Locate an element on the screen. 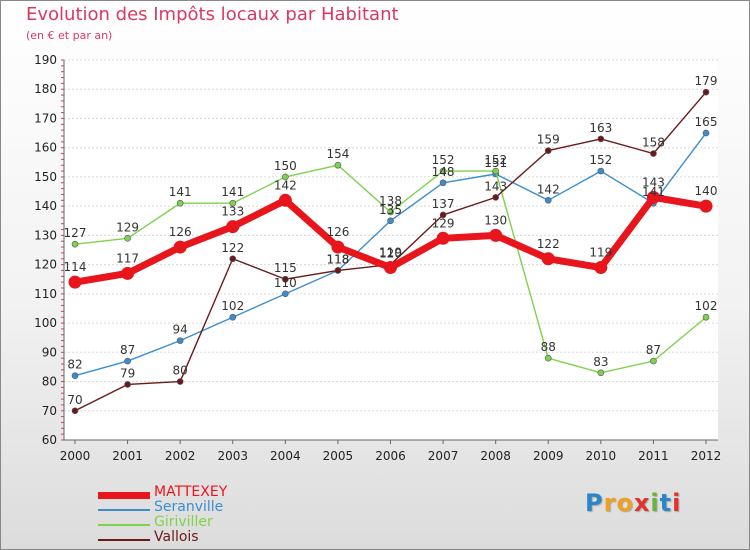  data-label: 115 is located at coordinates (285, 268).